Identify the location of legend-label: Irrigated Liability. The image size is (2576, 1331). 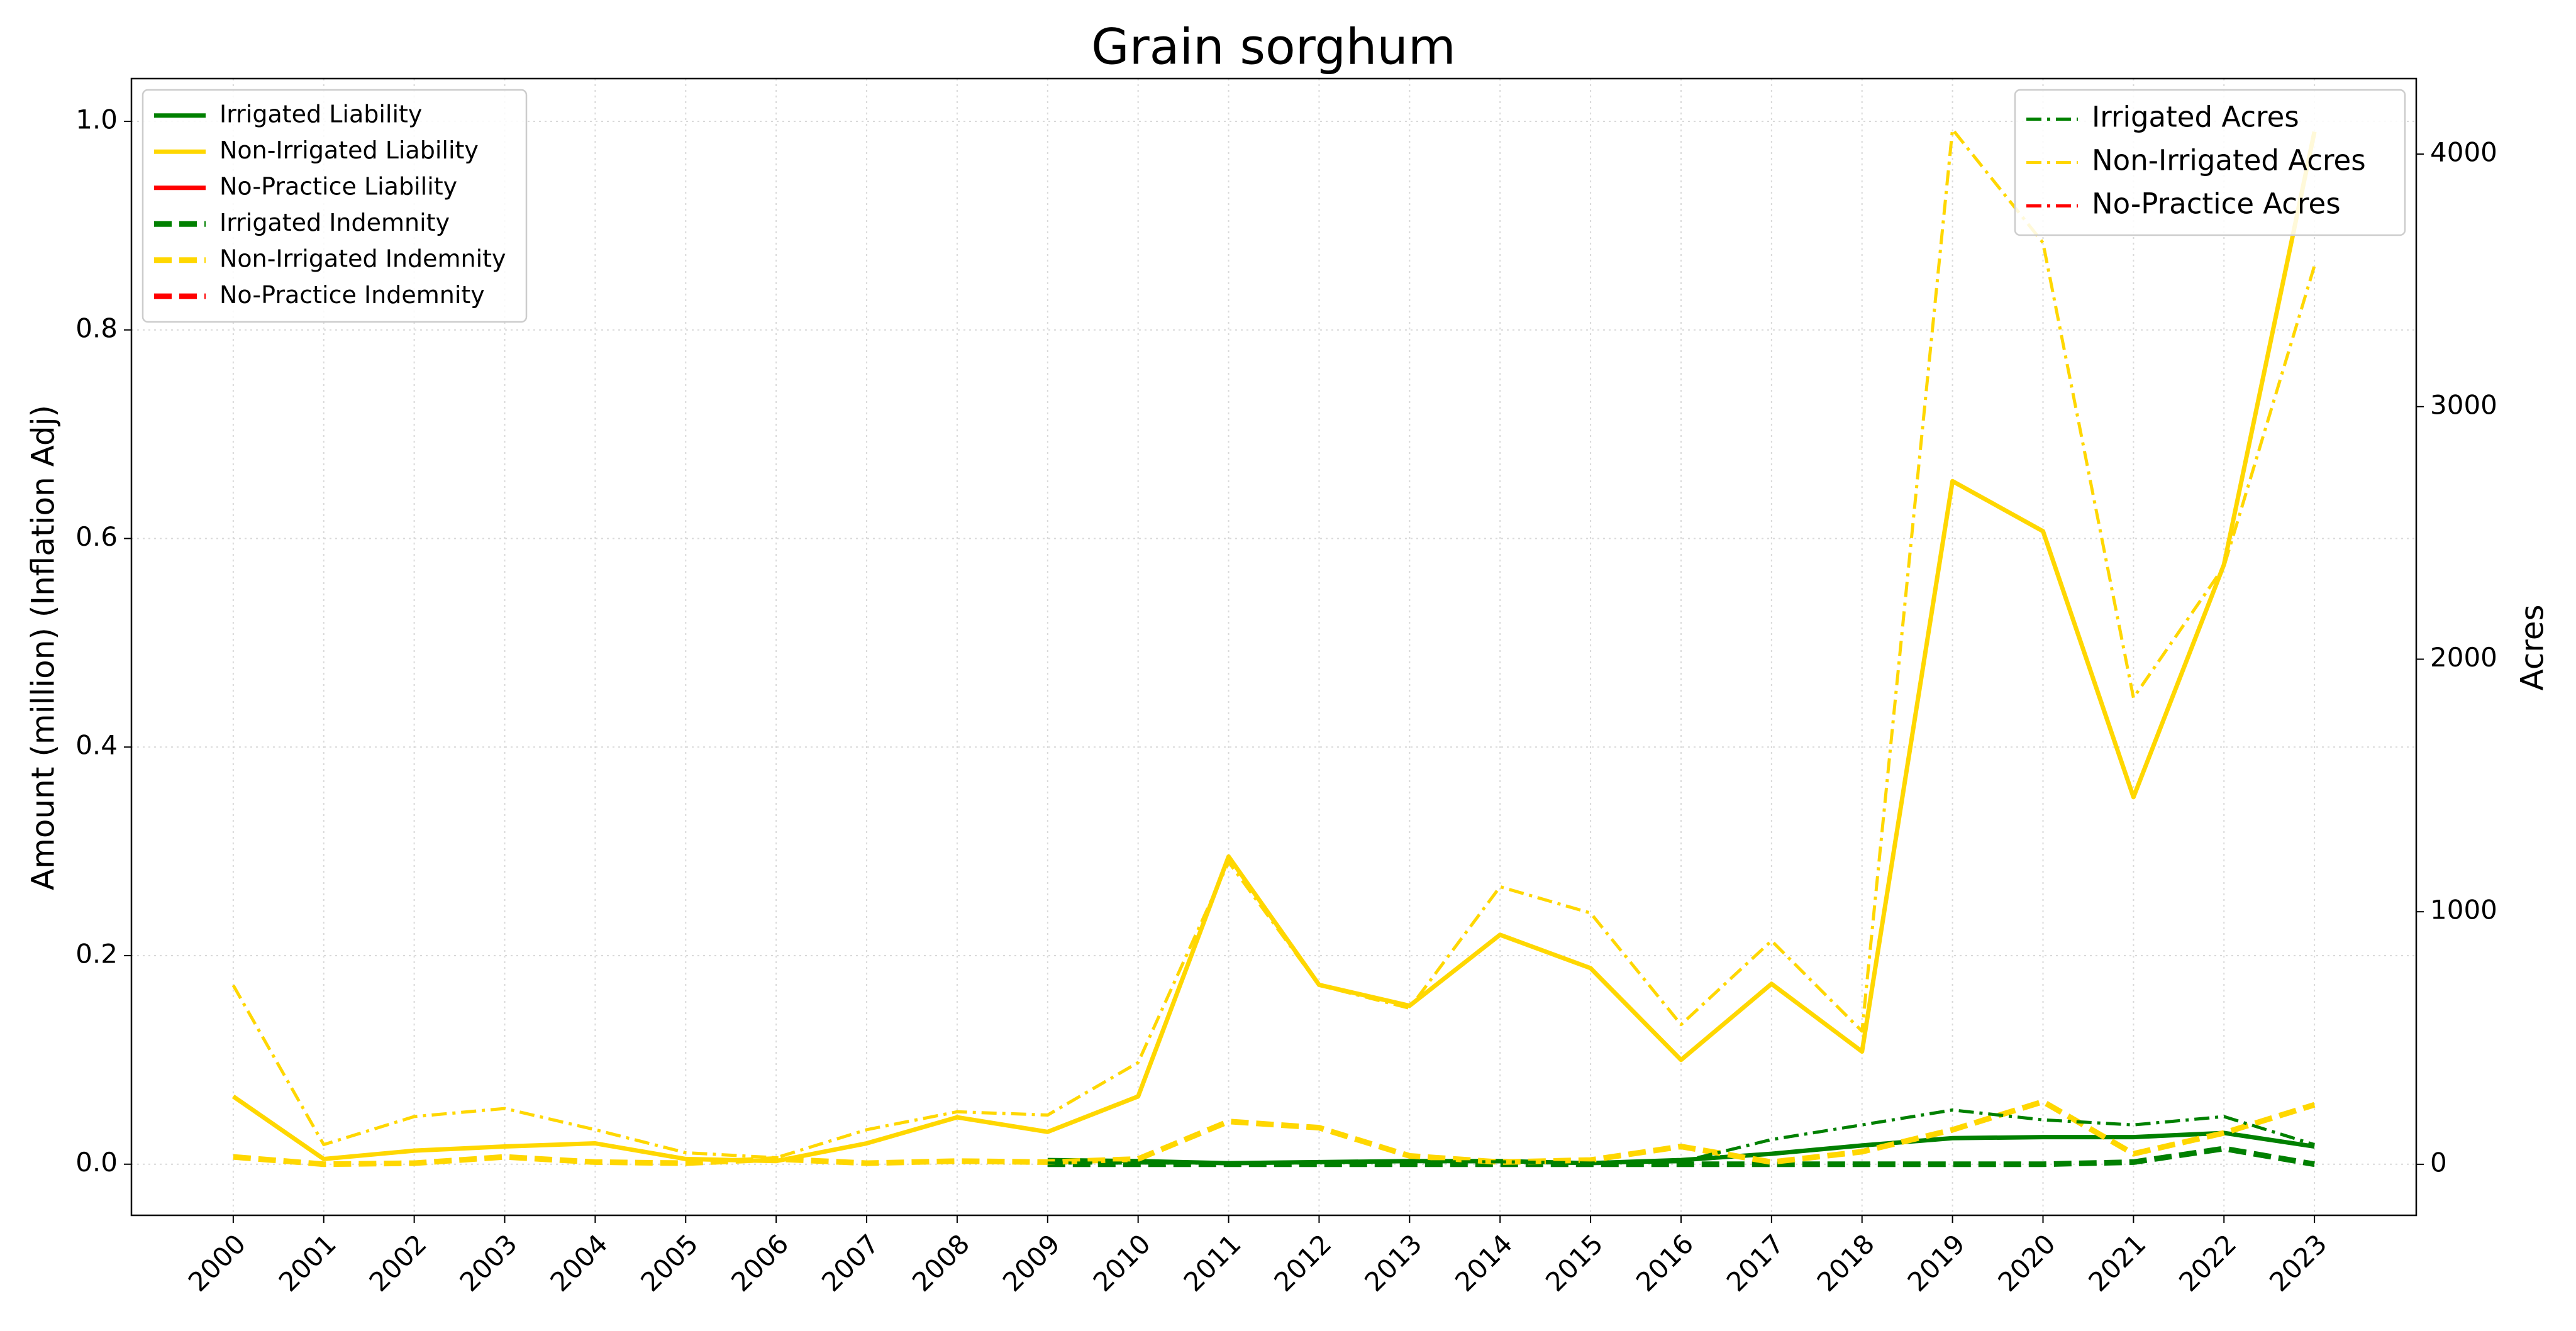
(320, 114).